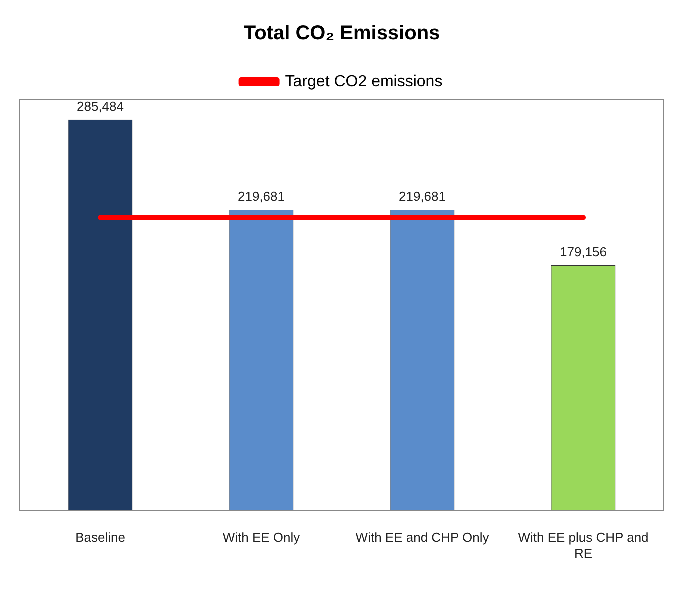 The image size is (678, 592). I want to click on x-tick-label: With EE and CHP Only, so click(423, 538).